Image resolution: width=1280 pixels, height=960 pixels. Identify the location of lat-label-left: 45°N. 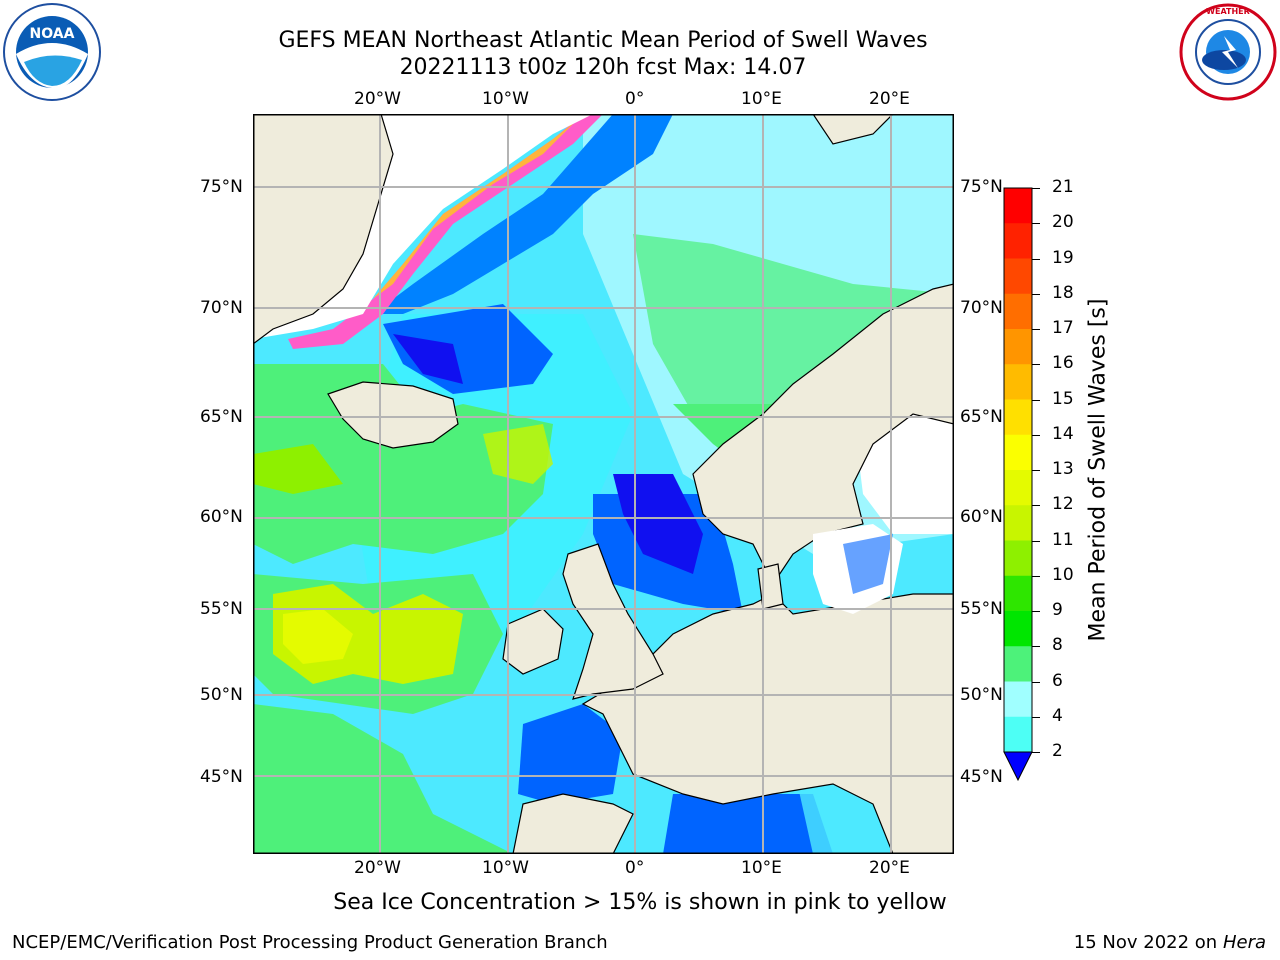
(221, 777).